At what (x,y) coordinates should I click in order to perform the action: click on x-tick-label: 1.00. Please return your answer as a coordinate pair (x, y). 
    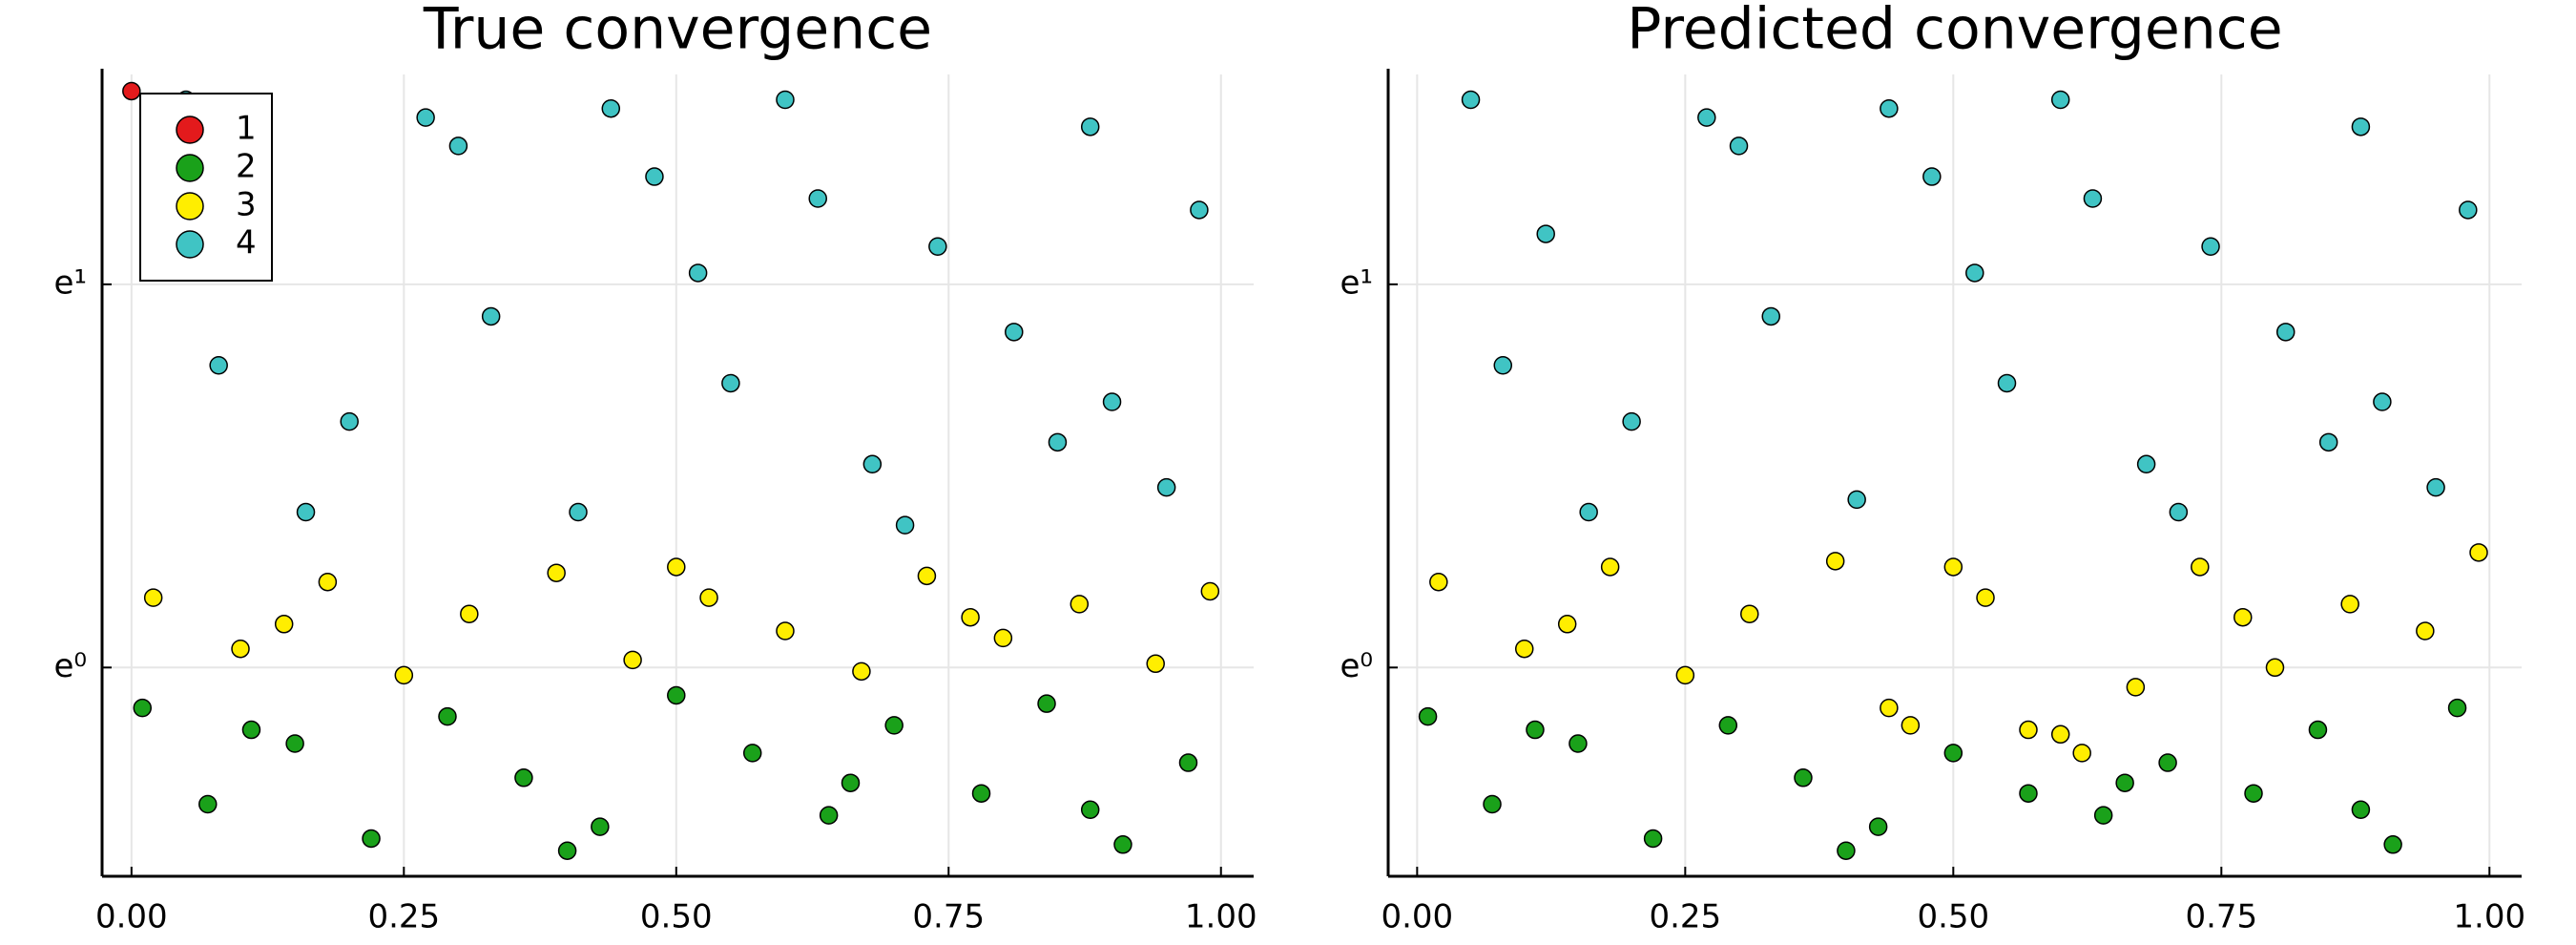
    Looking at the image, I should click on (2489, 917).